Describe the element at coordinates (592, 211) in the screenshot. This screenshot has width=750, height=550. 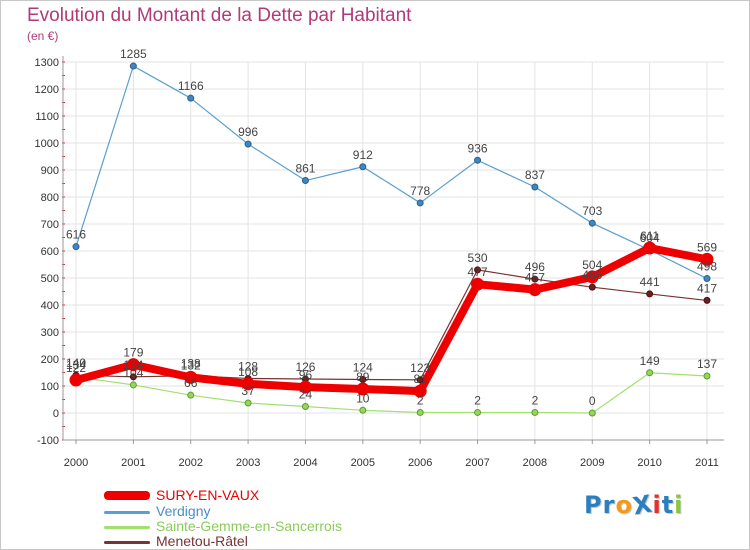
I see `data-label: 703` at that location.